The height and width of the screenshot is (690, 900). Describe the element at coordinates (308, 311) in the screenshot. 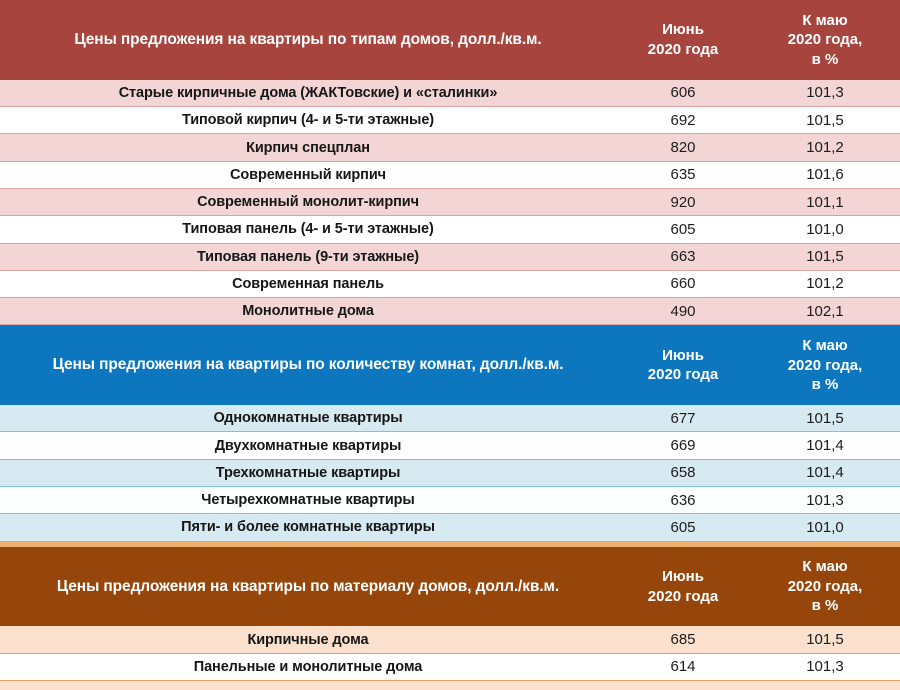

I see `row-label: Монолитные дома` at that location.